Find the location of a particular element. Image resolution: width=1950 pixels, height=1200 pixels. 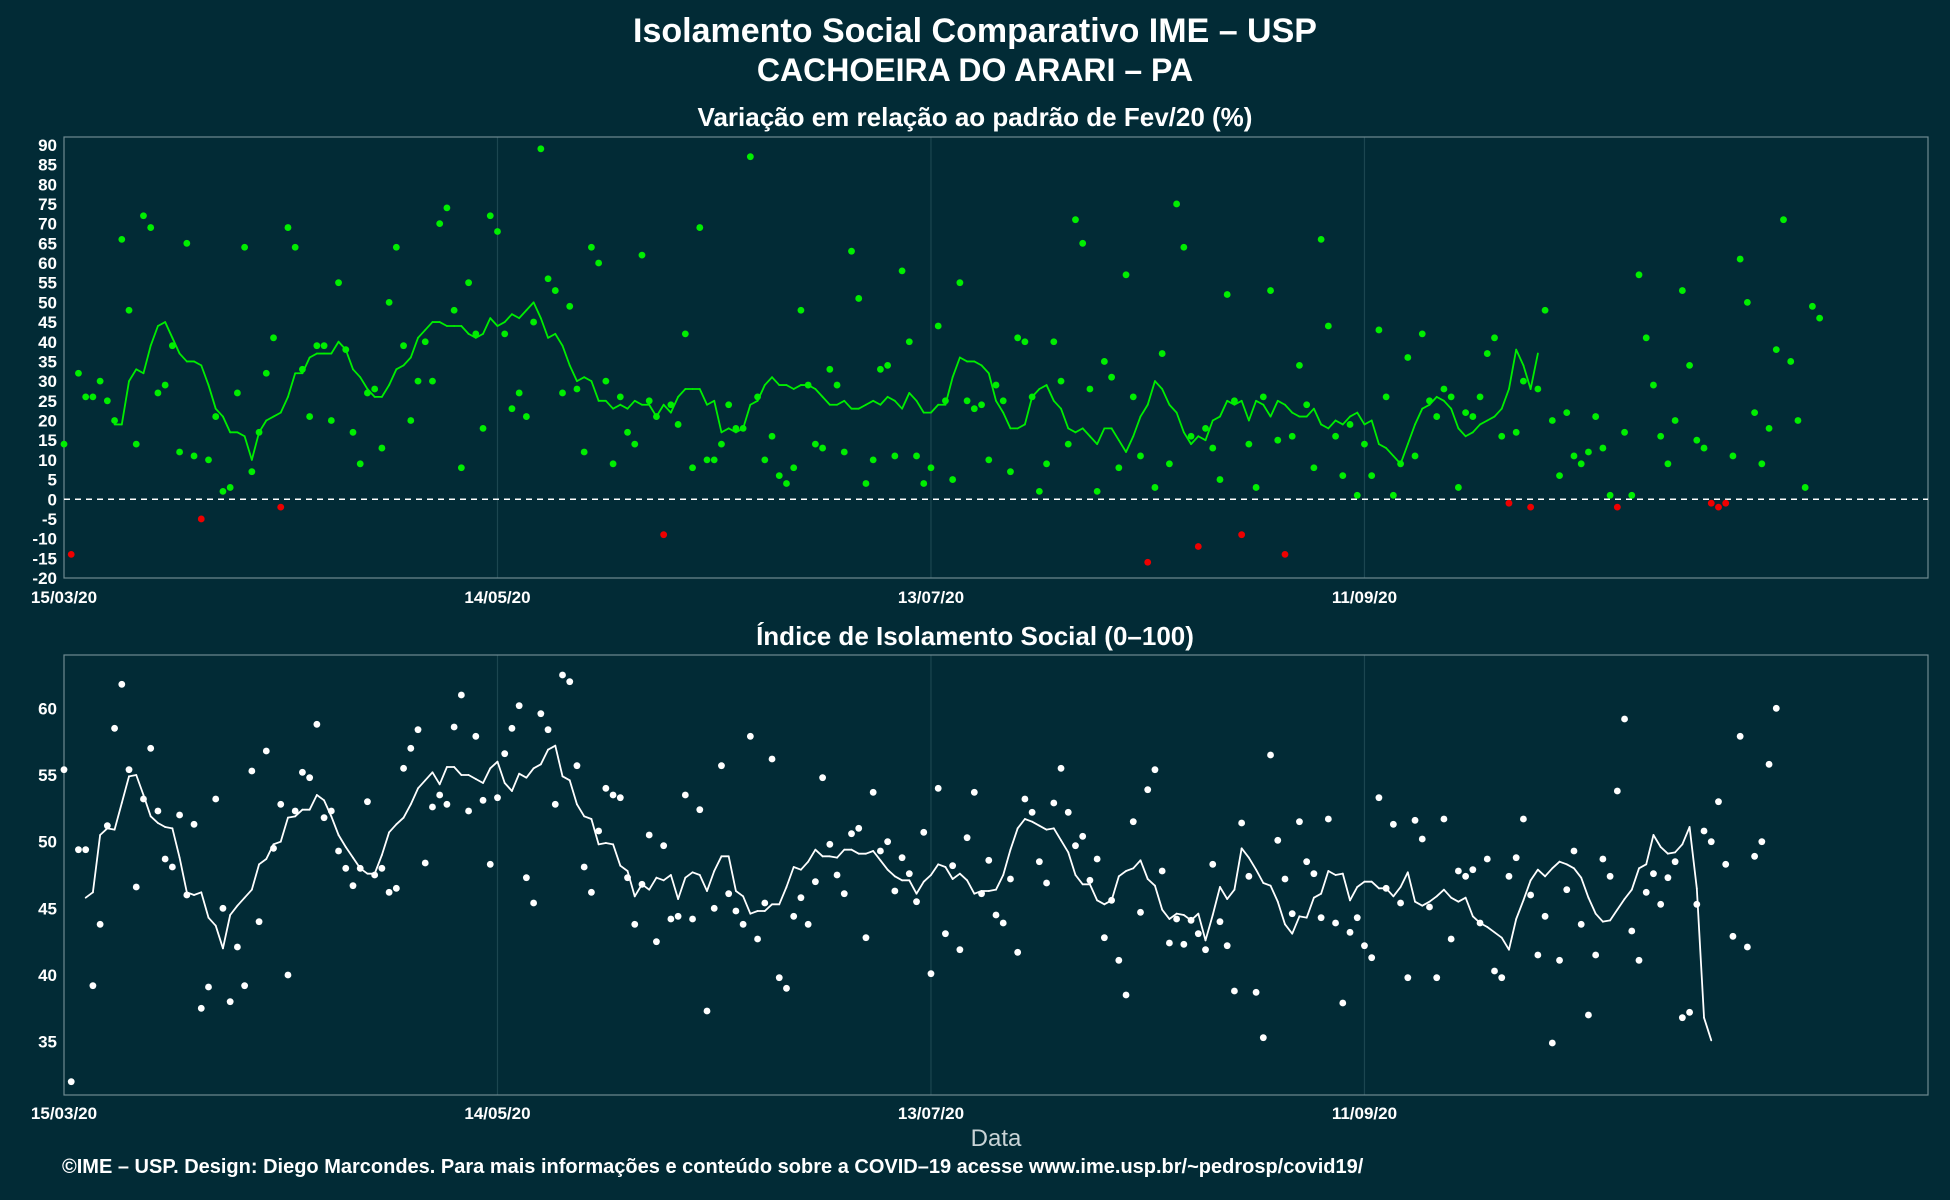

y-tick-label: 85 is located at coordinates (47, 165).